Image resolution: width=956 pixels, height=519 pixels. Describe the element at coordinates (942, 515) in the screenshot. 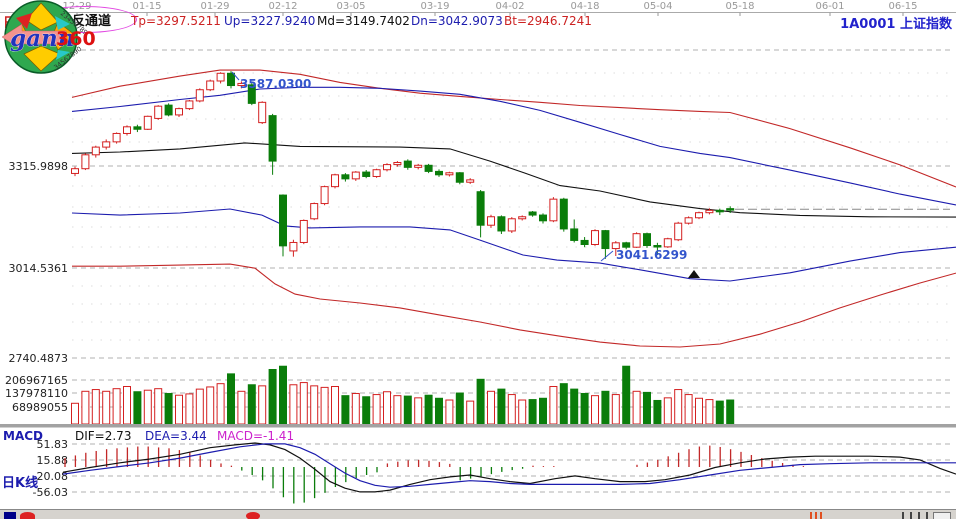

I see `taskbar-tray-box` at that location.